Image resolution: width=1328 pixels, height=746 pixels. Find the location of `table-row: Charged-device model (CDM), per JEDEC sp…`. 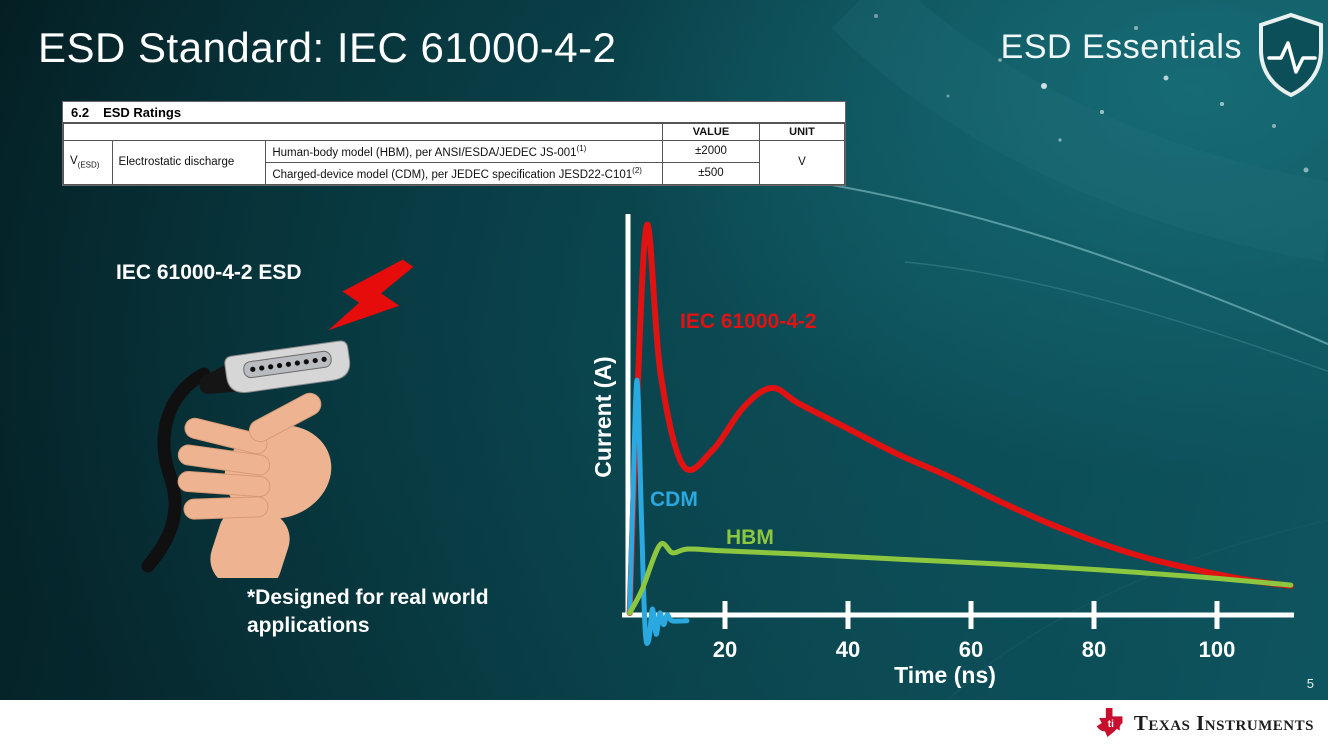

table-row: Charged-device model (CDM), per JEDEC sp… is located at coordinates (454, 173).